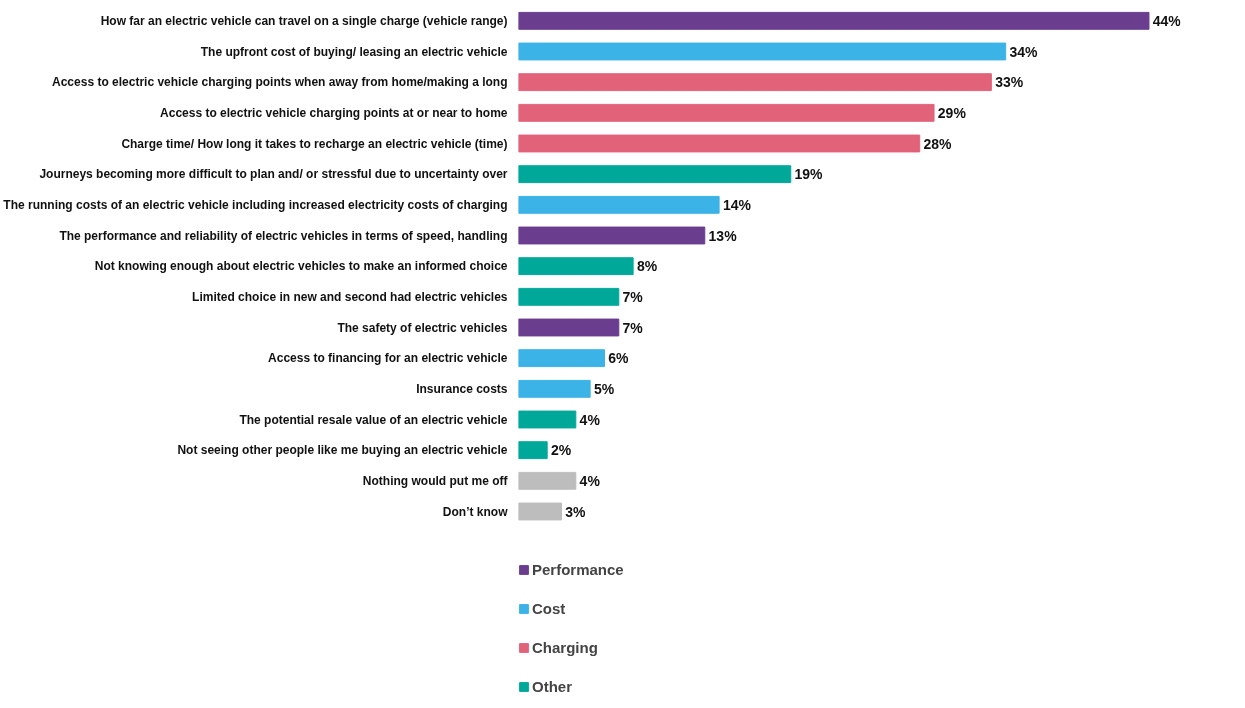  Describe the element at coordinates (462, 388) in the screenshot. I see `y-tick-label: Insurance costs` at that location.